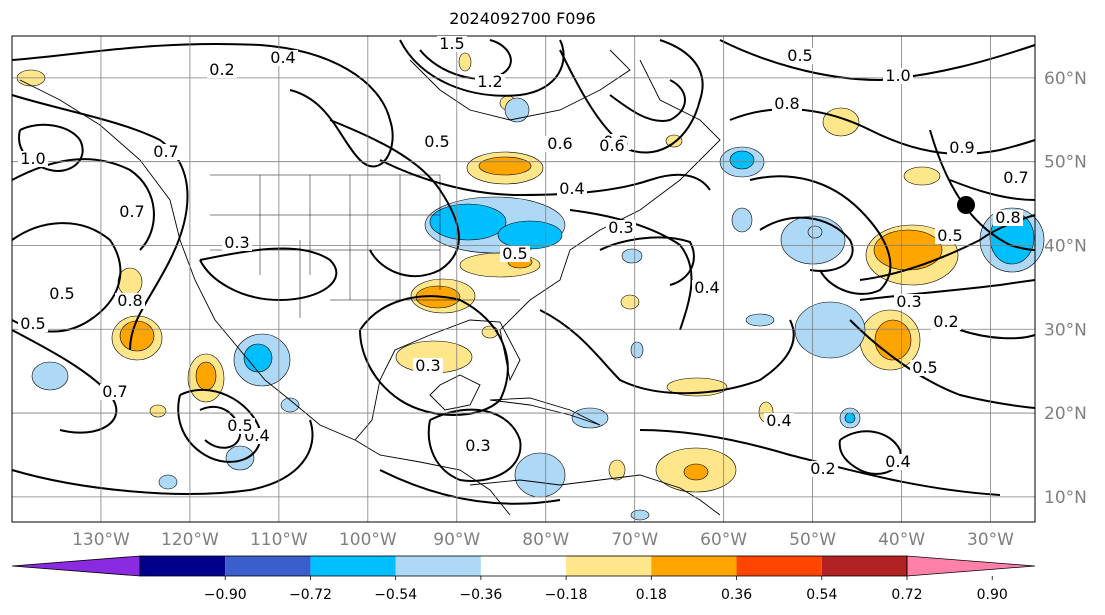 Image resolution: width=1105 pixels, height=615 pixels. What do you see at coordinates (365, 246) in the screenshot?
I see `state-lines` at bounding box center [365, 246].